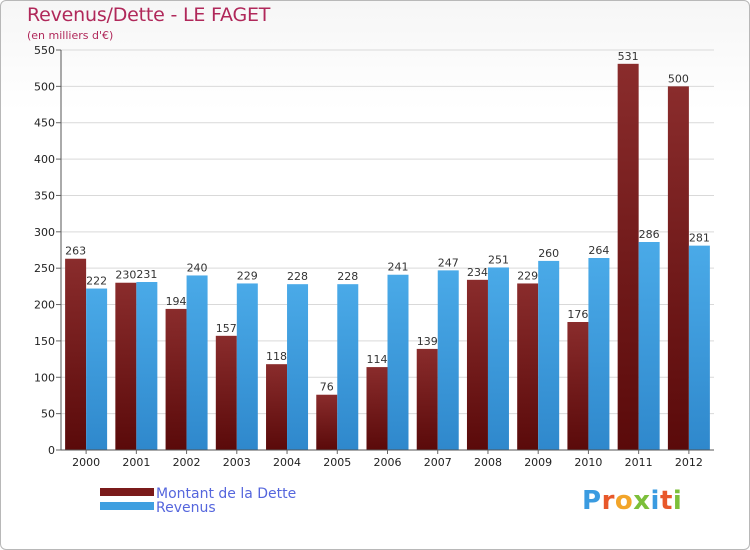 The height and width of the screenshot is (550, 750). What do you see at coordinates (125, 275) in the screenshot?
I see `data-label-debt-2001: 230` at bounding box center [125, 275].